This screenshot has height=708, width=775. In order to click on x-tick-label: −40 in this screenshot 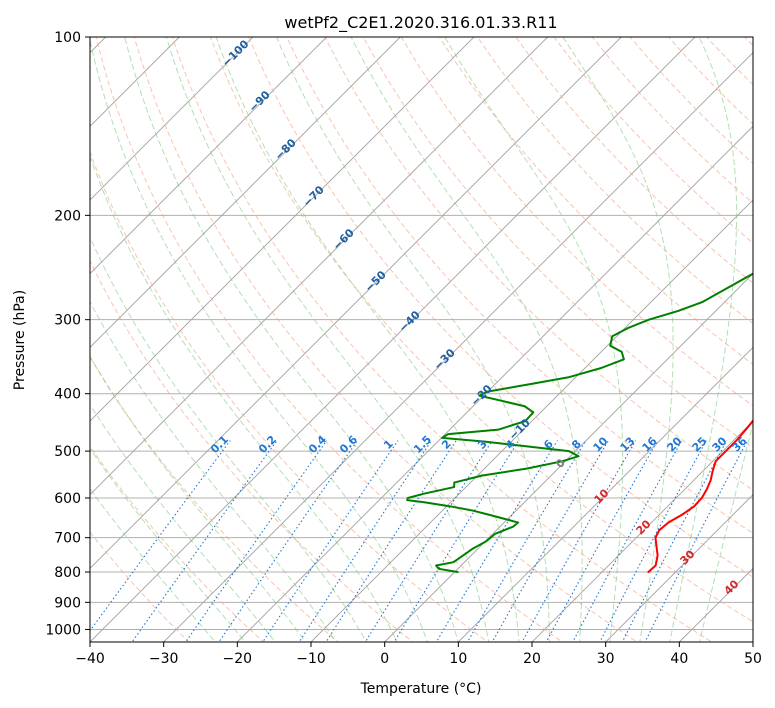, I will do `click(90, 659)`.